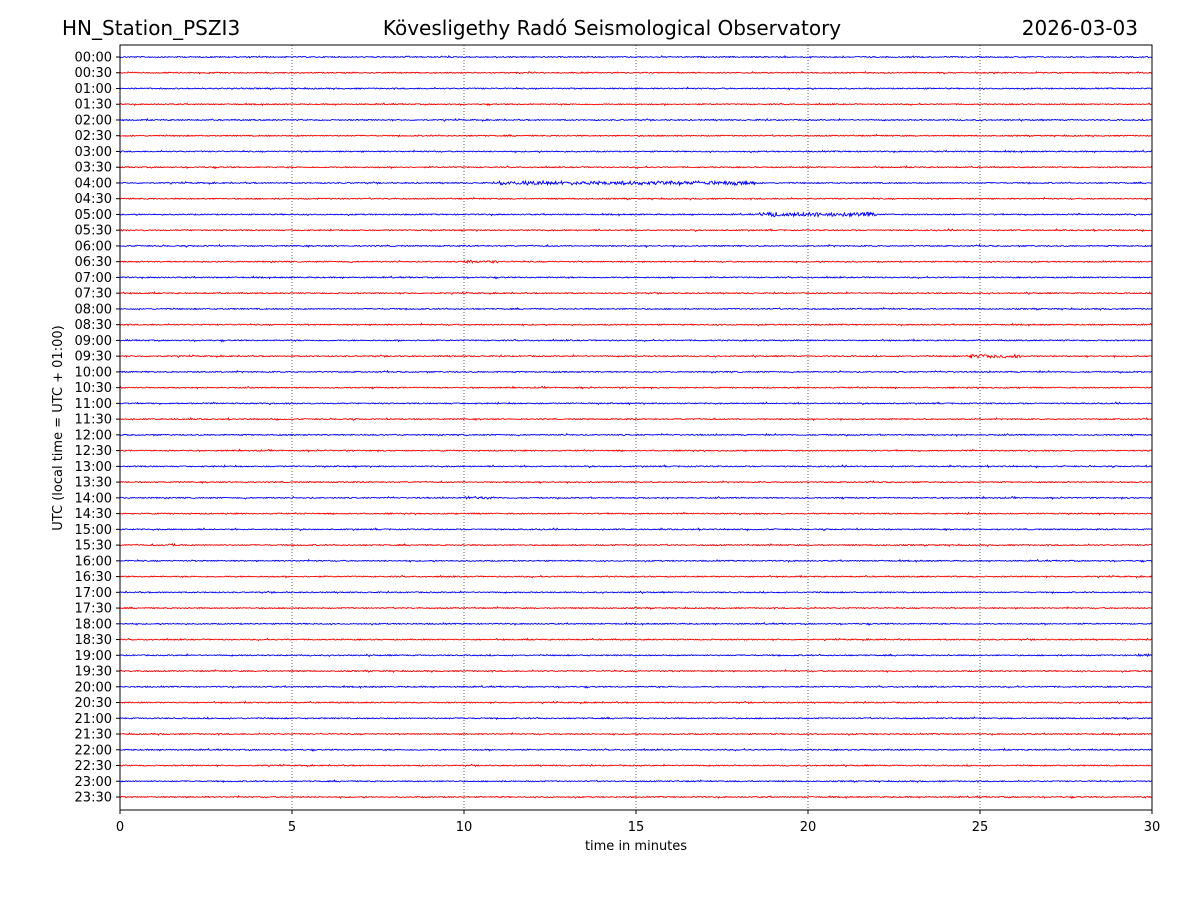 The height and width of the screenshot is (904, 1200). Describe the element at coordinates (93, 136) in the screenshot. I see `y-tick-label: 02:30` at that location.